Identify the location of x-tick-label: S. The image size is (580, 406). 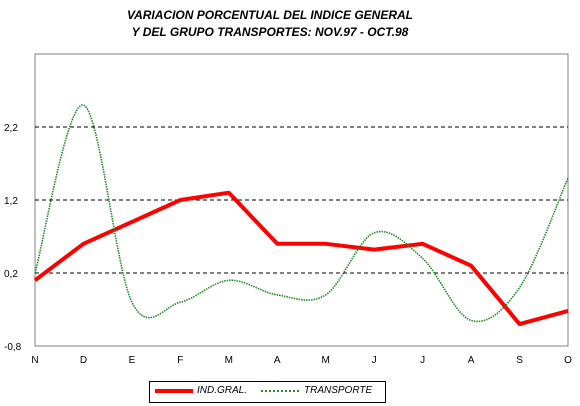
(519, 360).